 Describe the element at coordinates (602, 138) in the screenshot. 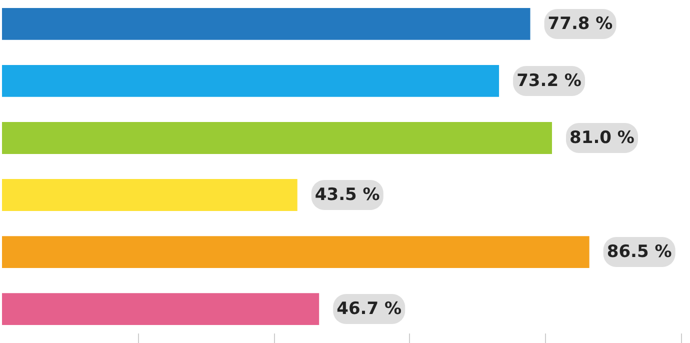

I see `data-label: 81.0 %` at that location.